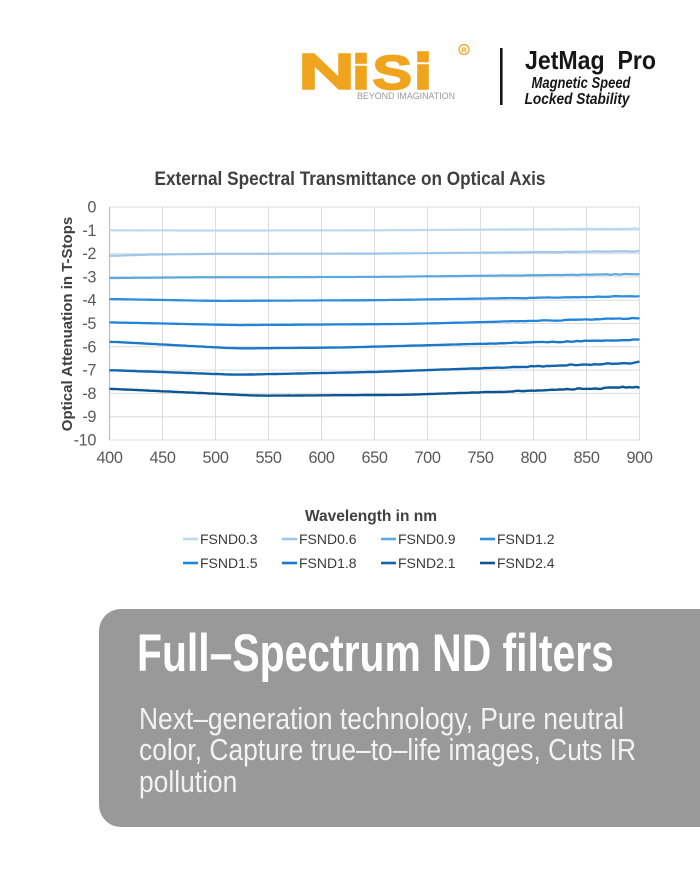 The height and width of the screenshot is (875, 700). Describe the element at coordinates (393, 73) in the screenshot. I see `svg-text: S` at that location.